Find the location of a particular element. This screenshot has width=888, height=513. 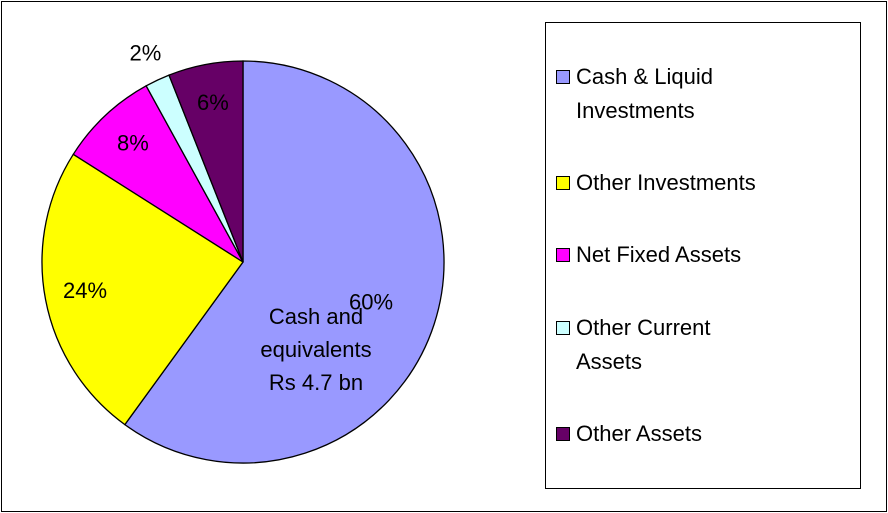

data-label: 8% is located at coordinates (133, 143).